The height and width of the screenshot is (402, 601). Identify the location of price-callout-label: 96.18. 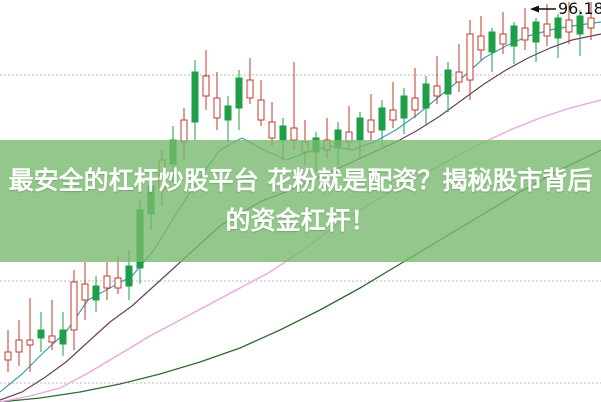
(579, 9).